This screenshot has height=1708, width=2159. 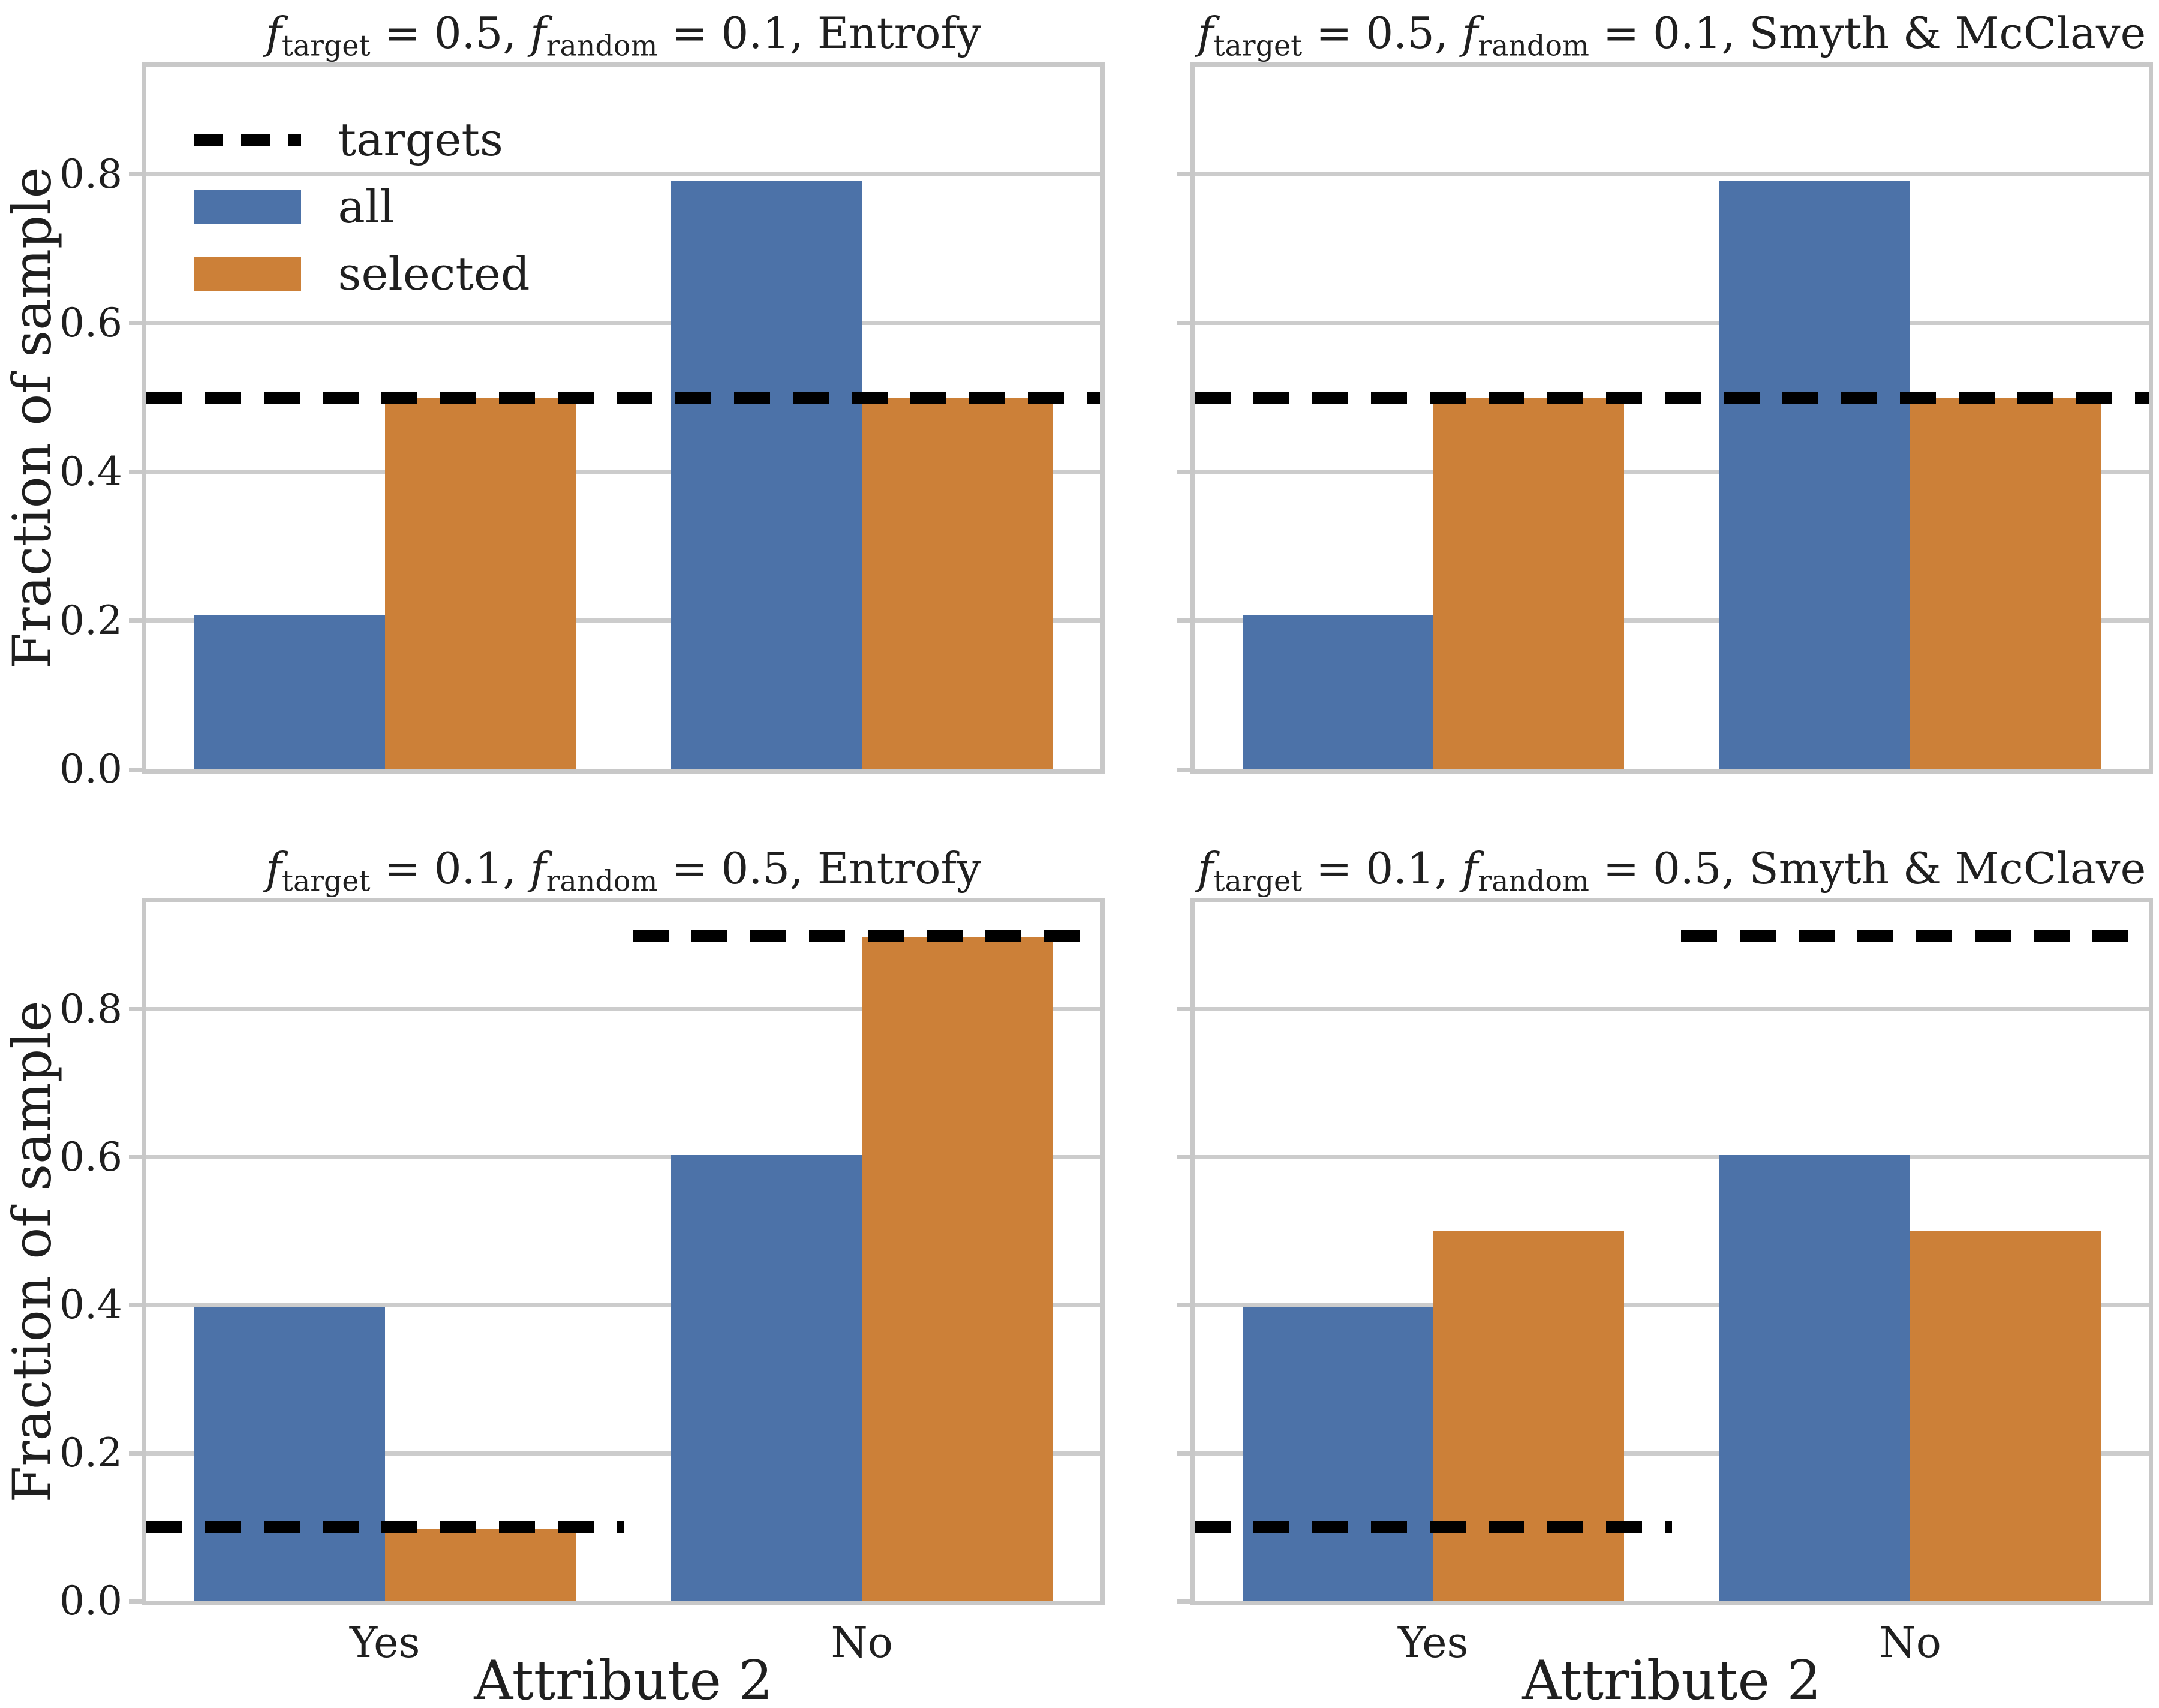 I want to click on legend-item-selected: selected, so click(x=362, y=274).